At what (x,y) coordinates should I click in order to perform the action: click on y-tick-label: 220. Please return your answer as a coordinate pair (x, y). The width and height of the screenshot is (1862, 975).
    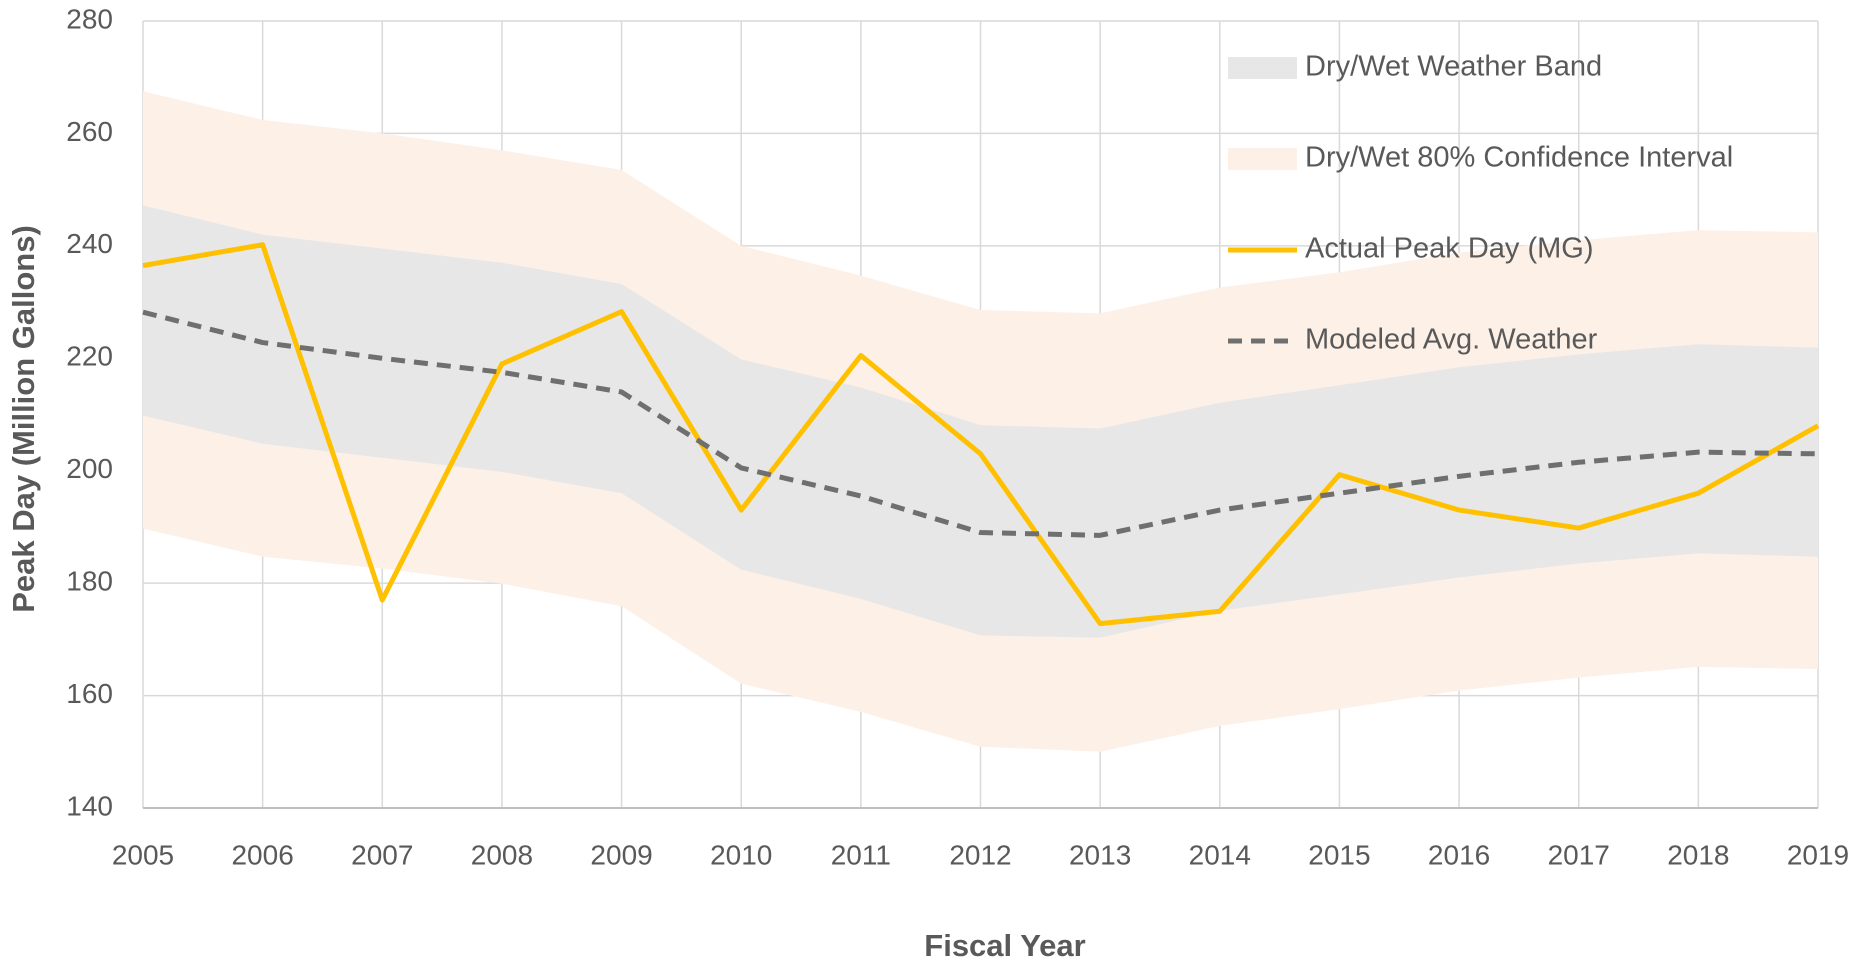
    Looking at the image, I should click on (89, 356).